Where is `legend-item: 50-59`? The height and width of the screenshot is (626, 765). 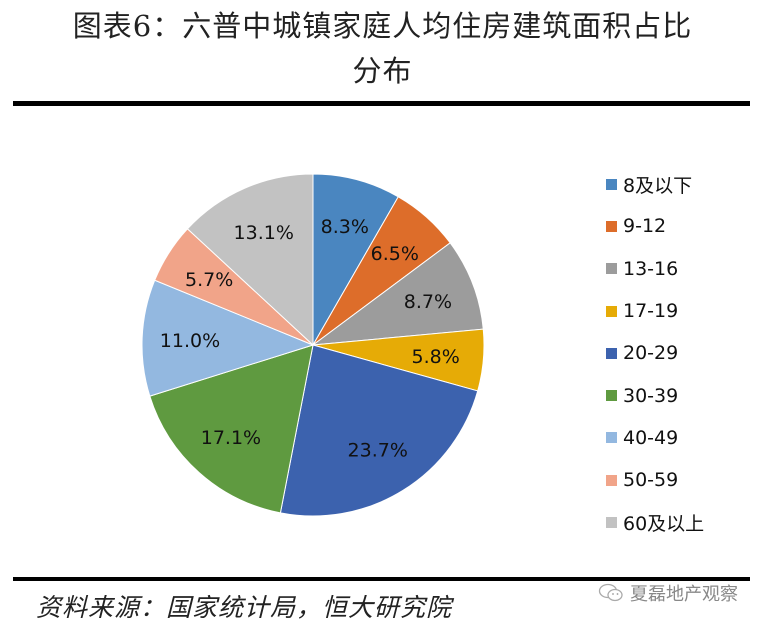 legend-item: 50-59 is located at coordinates (655, 480).